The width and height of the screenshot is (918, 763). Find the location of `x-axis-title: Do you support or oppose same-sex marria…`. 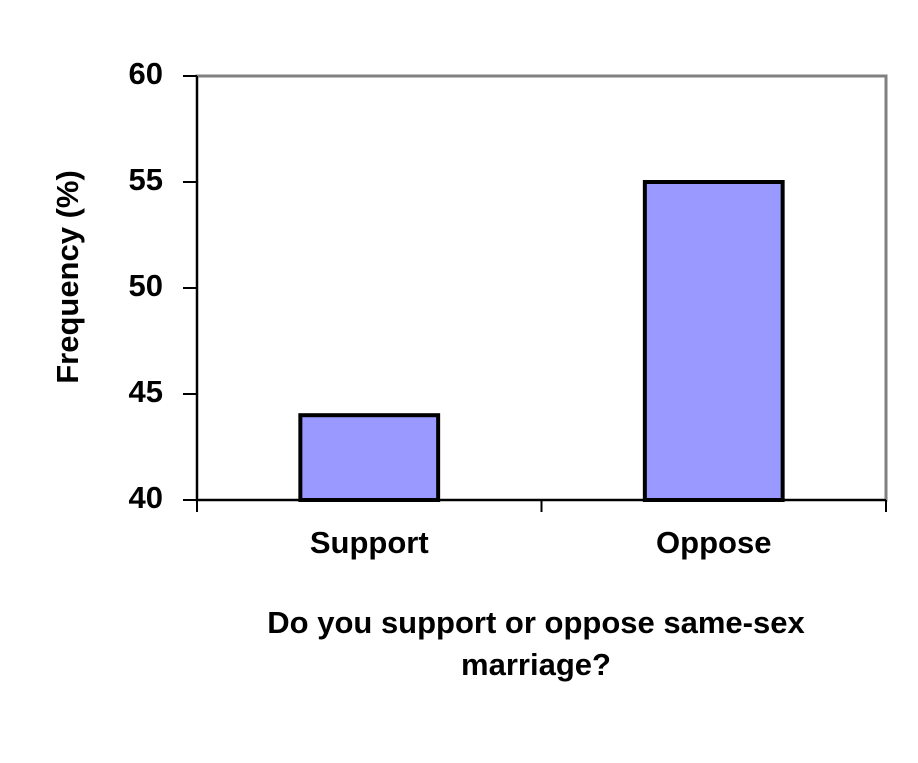

x-axis-title: Do you support or oppose same-sex marria… is located at coordinates (536, 643).